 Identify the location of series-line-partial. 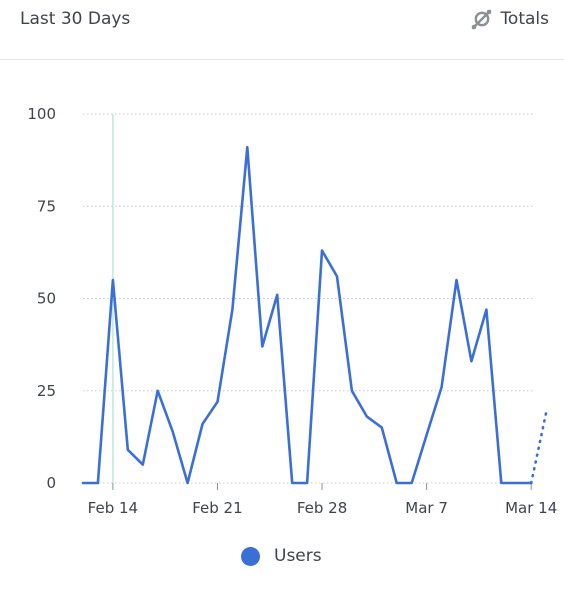
(538, 448).